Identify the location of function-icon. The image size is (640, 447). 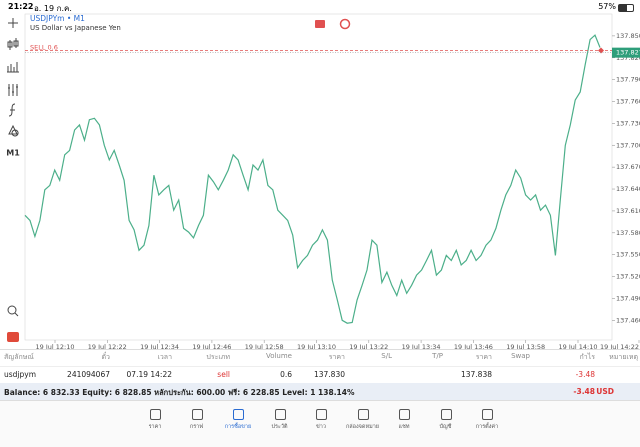
(12, 110).